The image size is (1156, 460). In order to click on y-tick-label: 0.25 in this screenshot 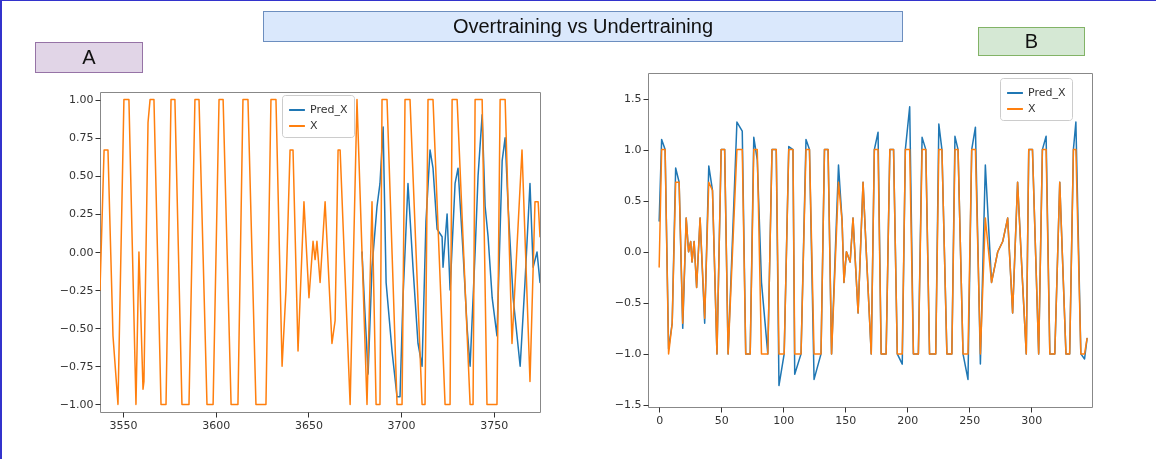, I will do `click(81, 214)`.